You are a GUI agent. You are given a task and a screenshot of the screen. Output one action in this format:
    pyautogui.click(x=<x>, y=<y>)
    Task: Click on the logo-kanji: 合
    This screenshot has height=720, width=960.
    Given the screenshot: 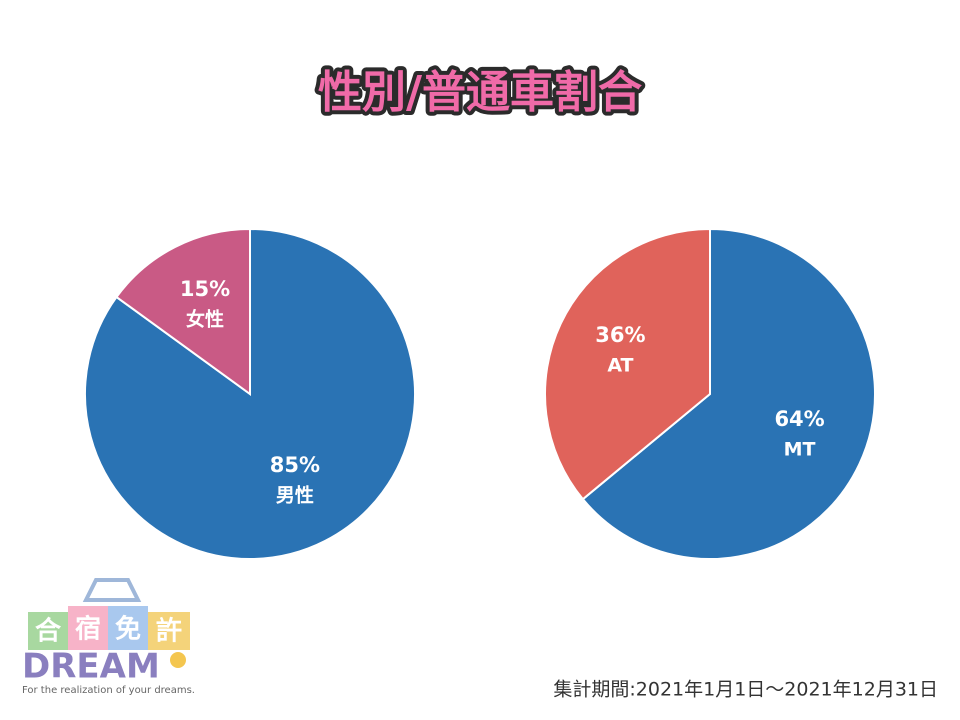 What is the action you would take?
    pyautogui.click(x=48, y=631)
    